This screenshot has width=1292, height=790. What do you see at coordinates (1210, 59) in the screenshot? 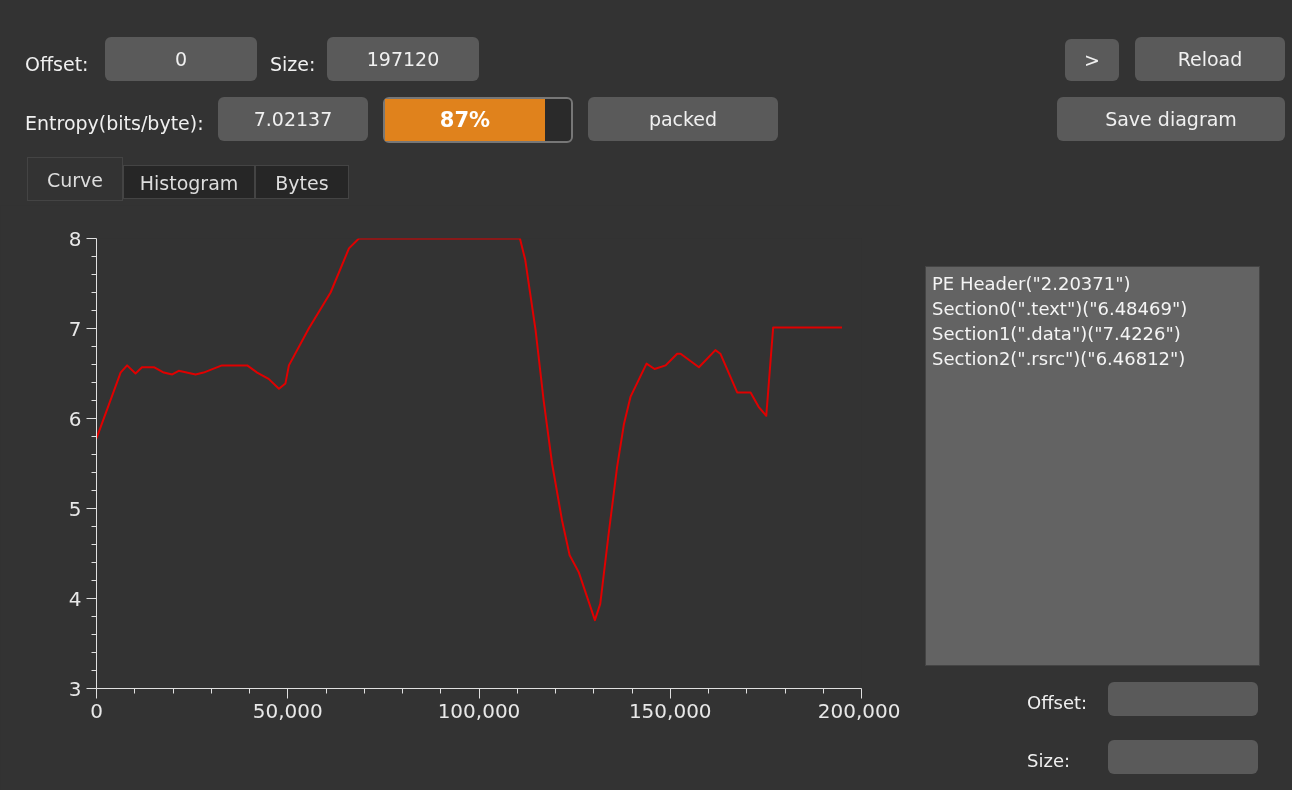
I see `text: Reload` at bounding box center [1210, 59].